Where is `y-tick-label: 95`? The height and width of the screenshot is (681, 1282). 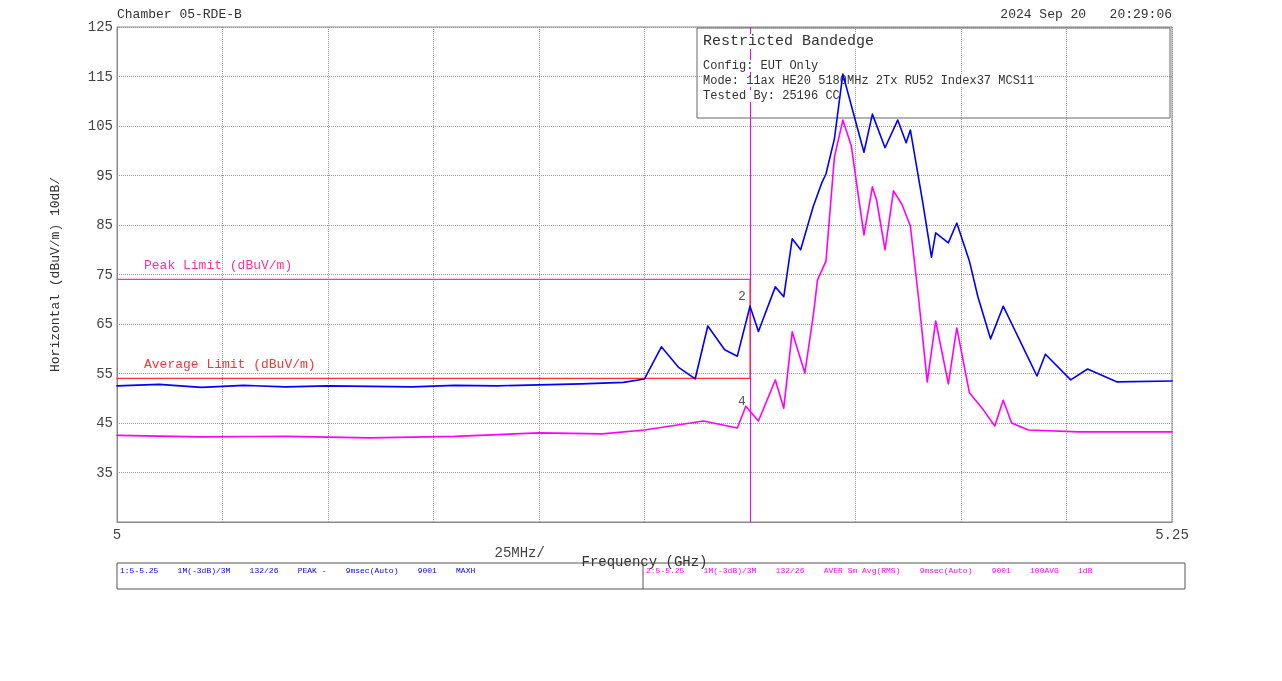
y-tick-label: 95 is located at coordinates (104, 175).